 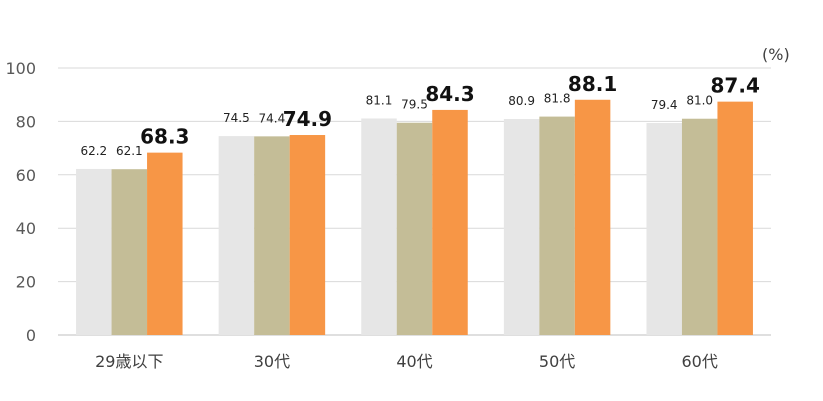 What do you see at coordinates (272, 361) in the screenshot?
I see `category-label: 30代` at bounding box center [272, 361].